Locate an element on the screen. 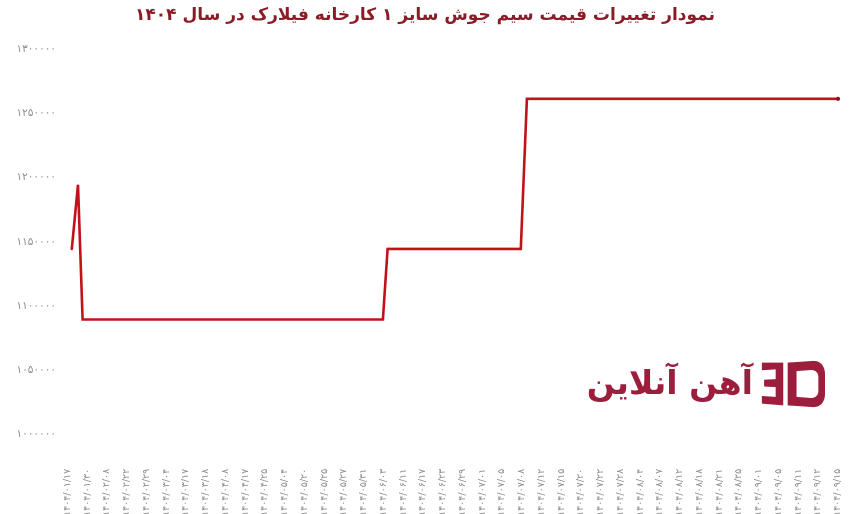  x-axis-tick-label: ۱۴۰۴/۰۴/۱۷ is located at coordinates (245, 491).